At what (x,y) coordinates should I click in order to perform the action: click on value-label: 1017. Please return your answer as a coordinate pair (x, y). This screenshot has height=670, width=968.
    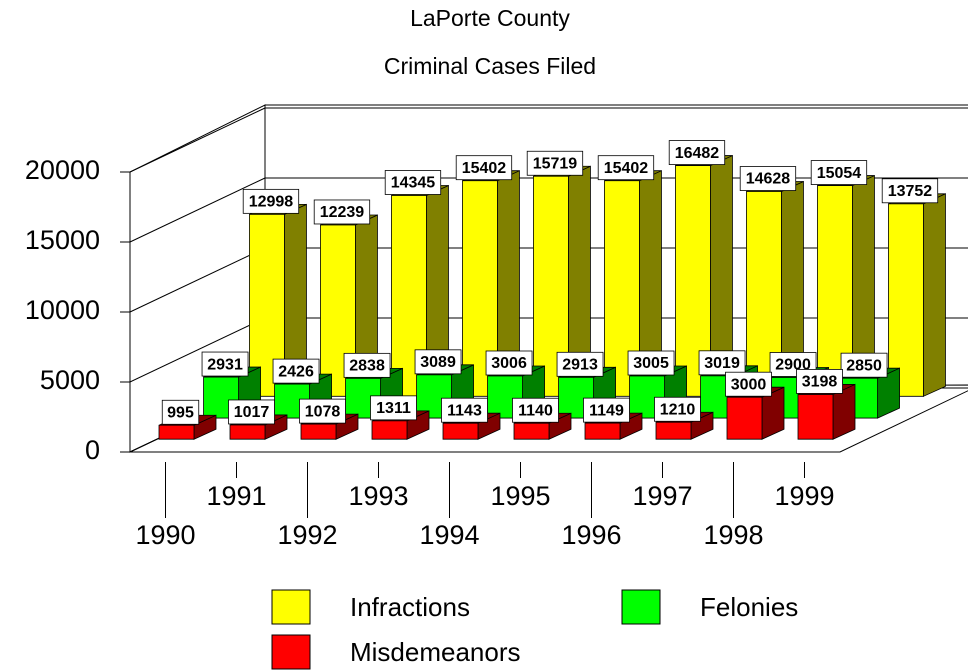
    Looking at the image, I should click on (252, 412).